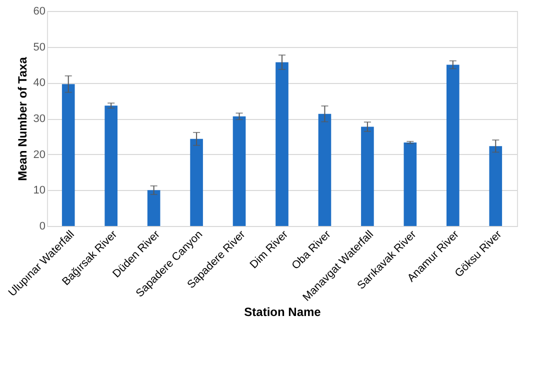  Describe the element at coordinates (42, 226) in the screenshot. I see `y-tick-label: 0` at that location.